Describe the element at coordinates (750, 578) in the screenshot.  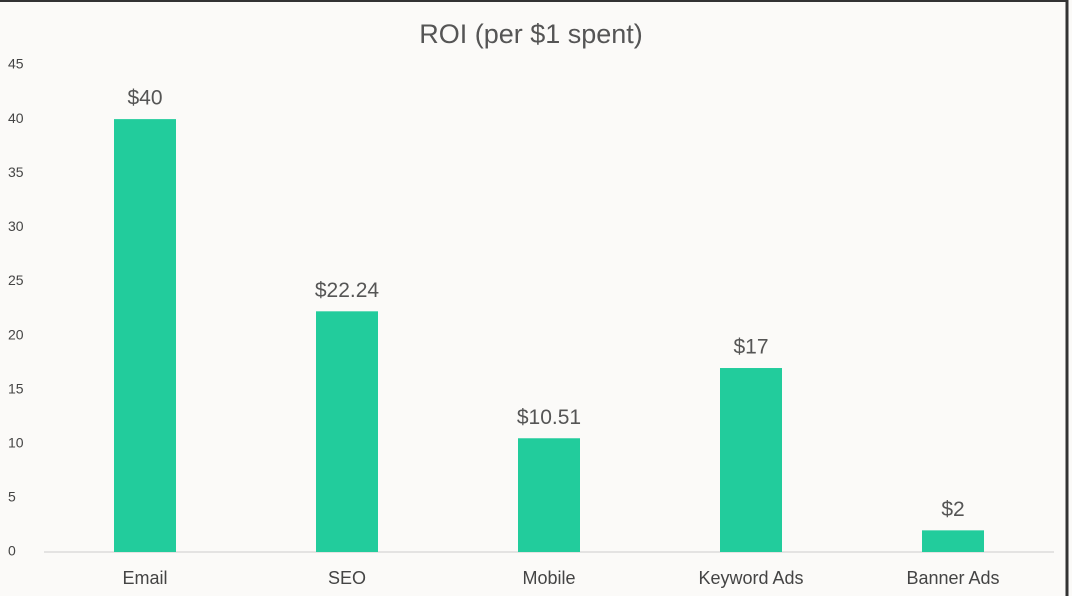
I see `x-tick-label: Keyword Ads` at that location.